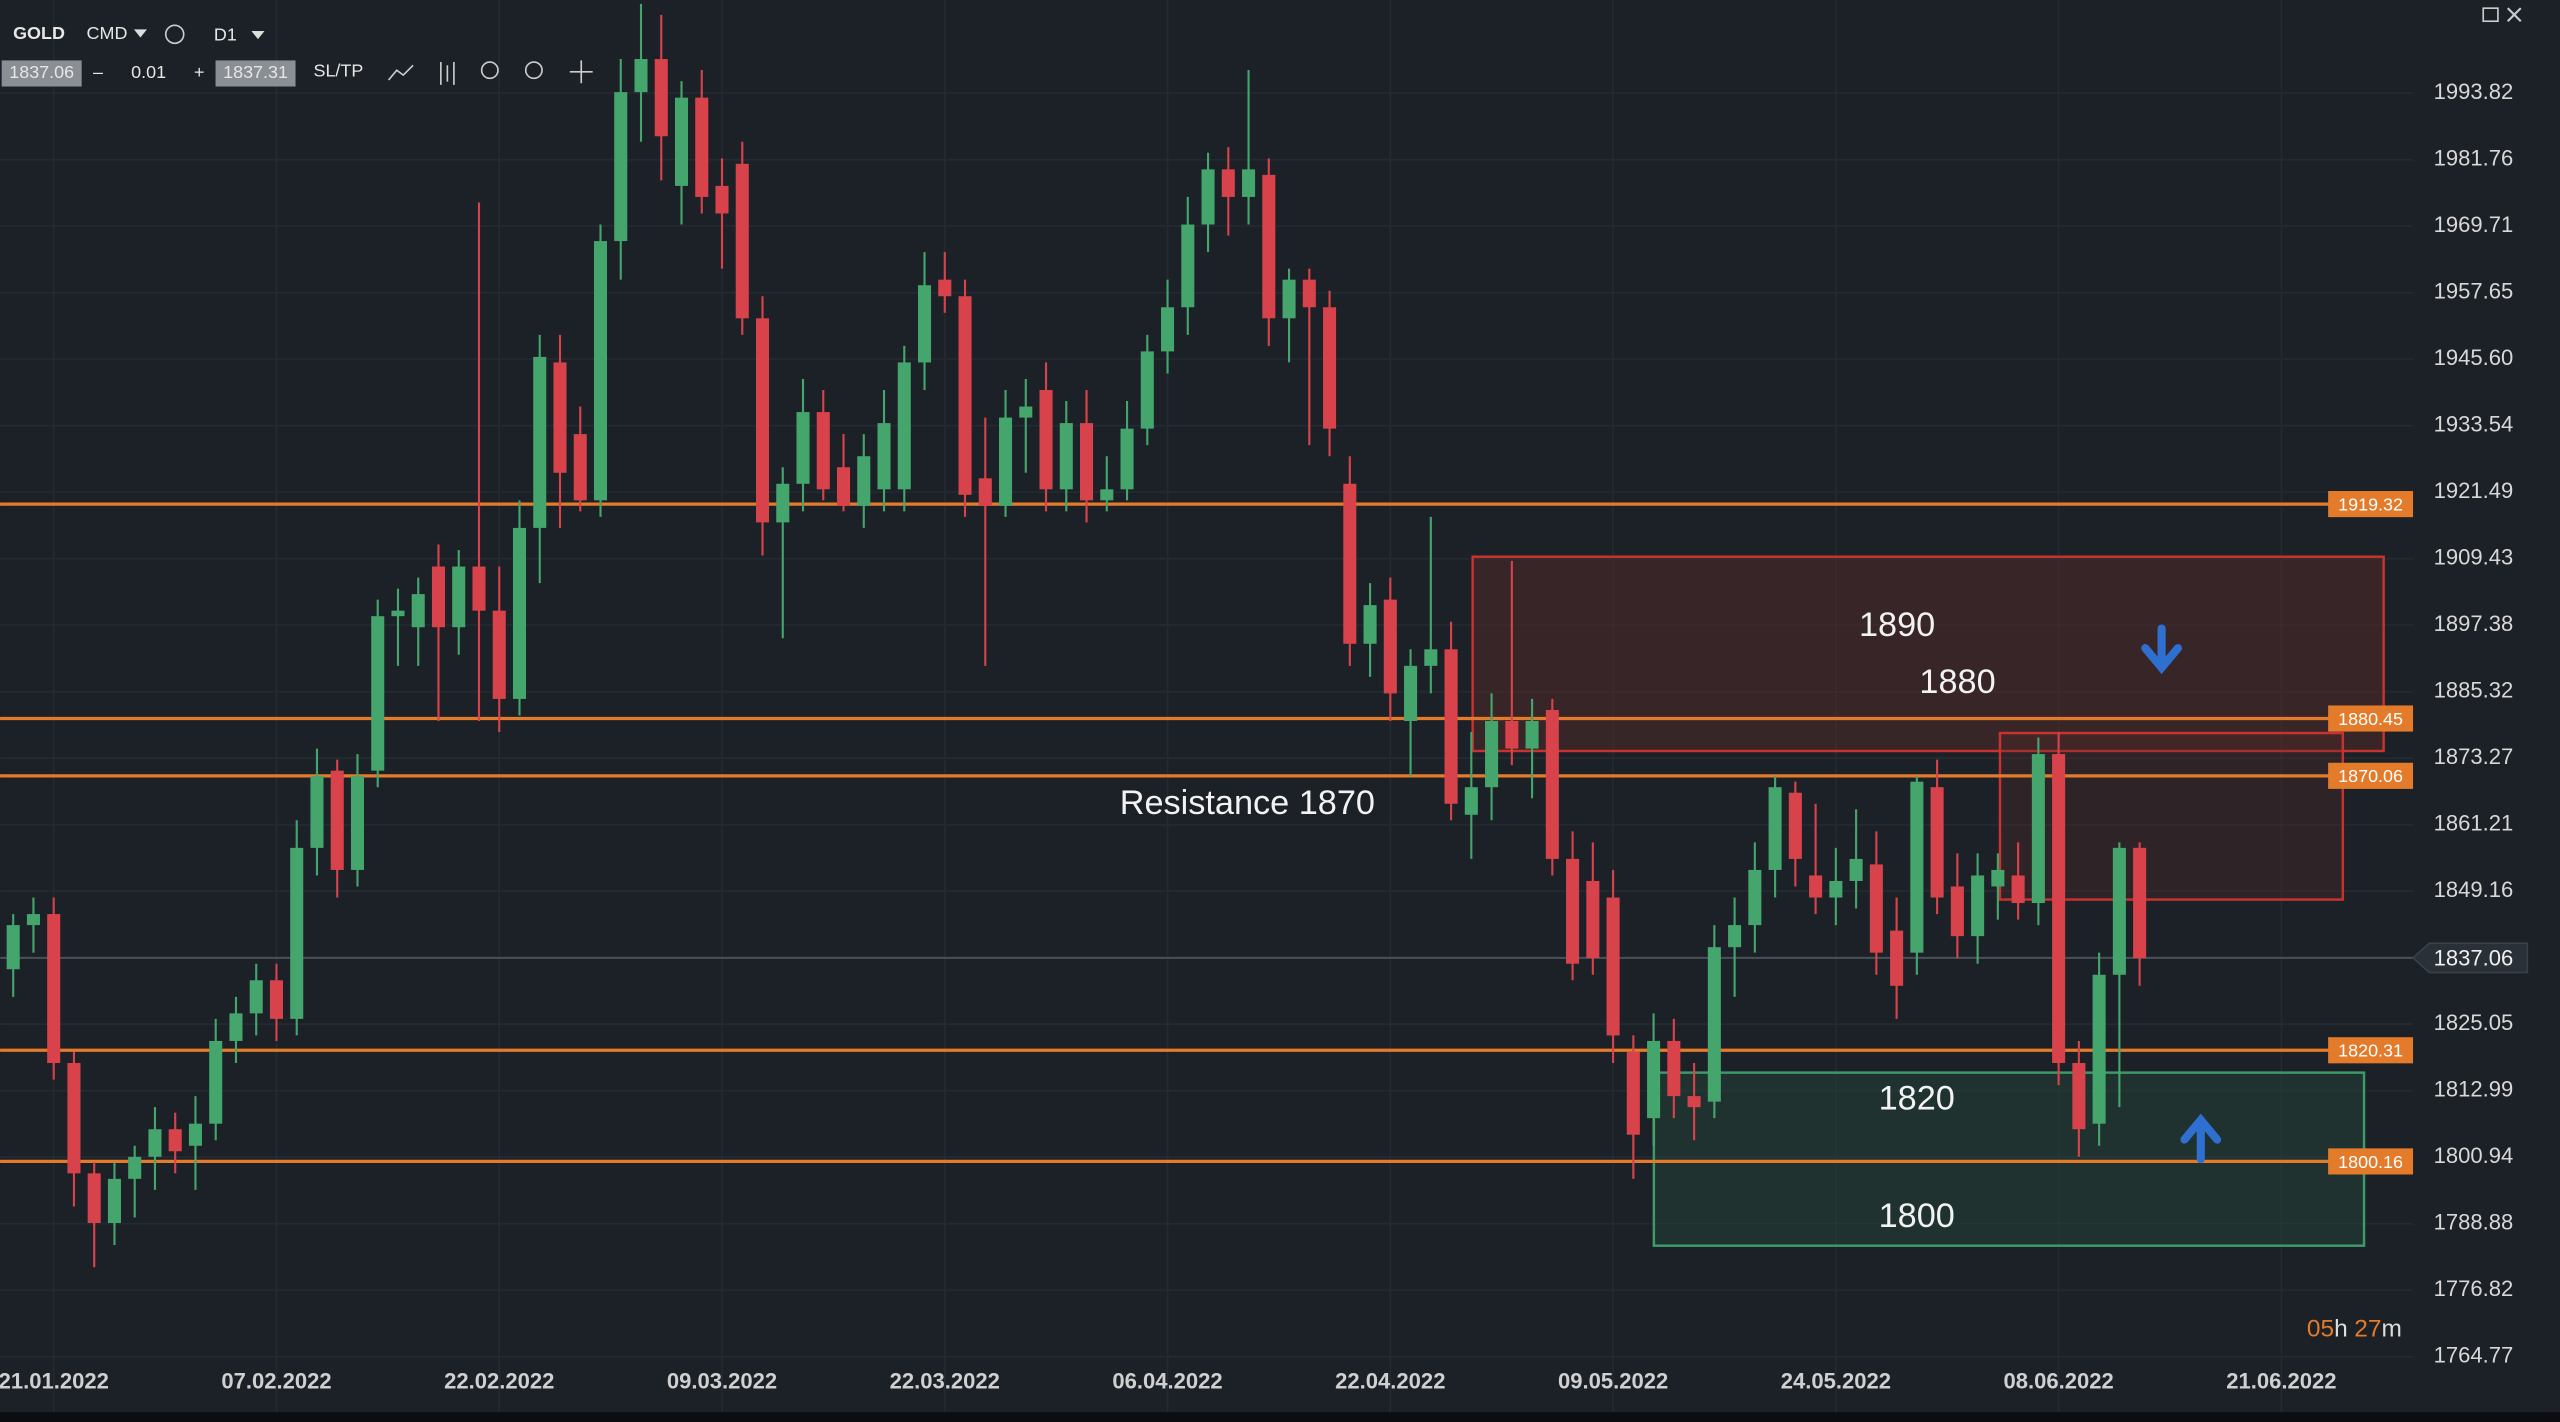  I want to click on y-tick-label: 1933.54, so click(2474, 423).